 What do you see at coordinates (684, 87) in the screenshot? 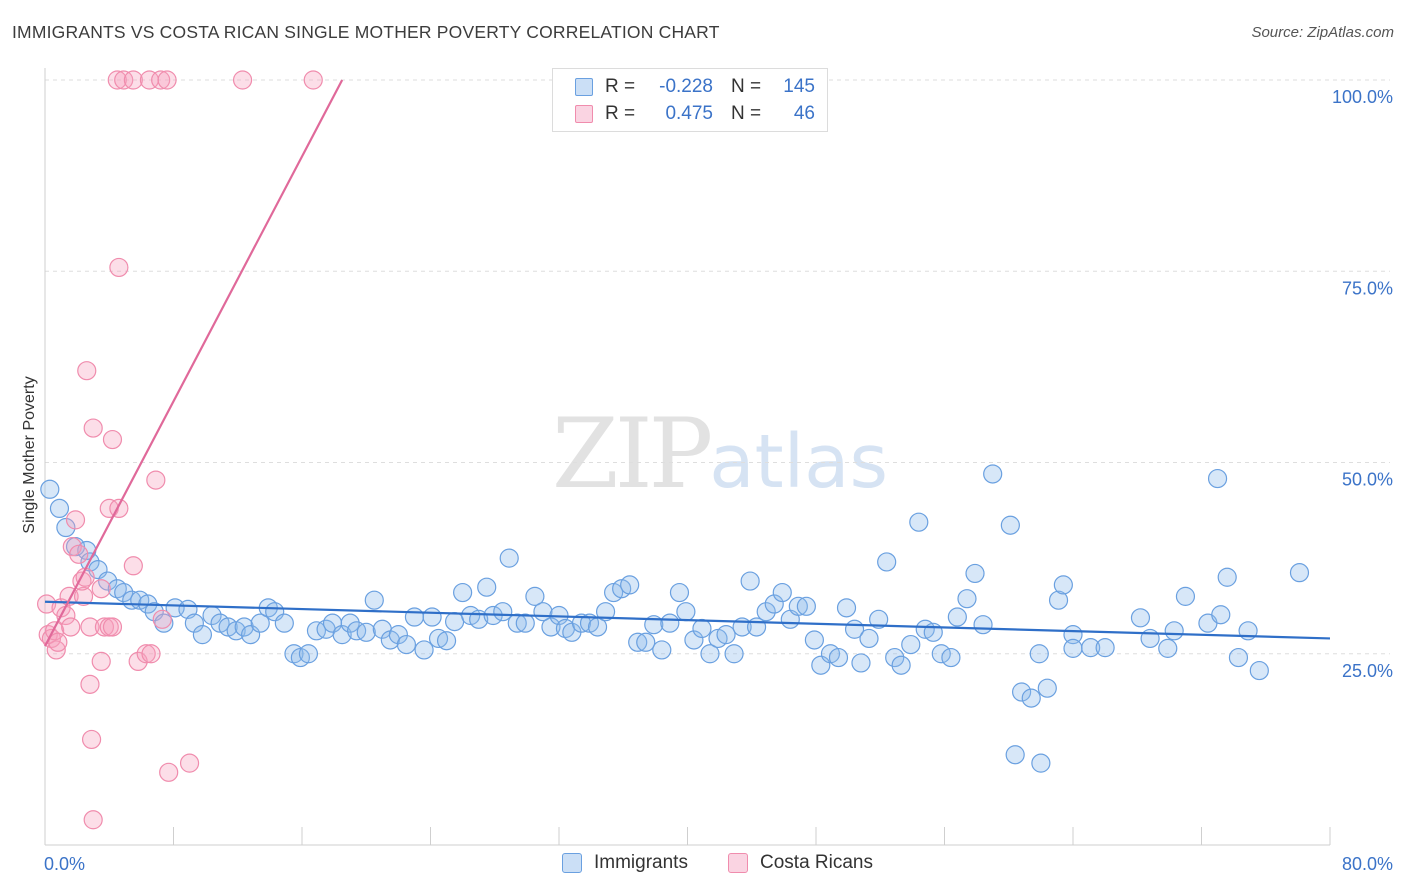
I see `legend-row-immigrants: R = -0.228 N = 145` at bounding box center [684, 87].